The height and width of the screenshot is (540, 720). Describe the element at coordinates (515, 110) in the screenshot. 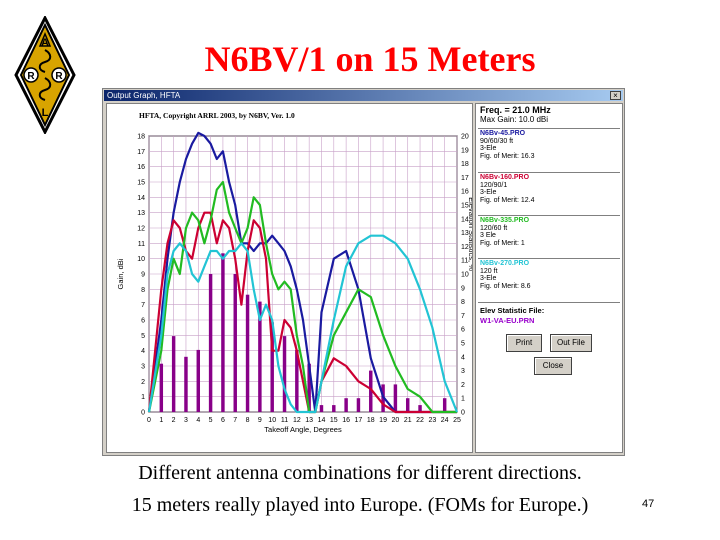

I see `frequency-readout: Freq. = 21.0 MHz` at that location.